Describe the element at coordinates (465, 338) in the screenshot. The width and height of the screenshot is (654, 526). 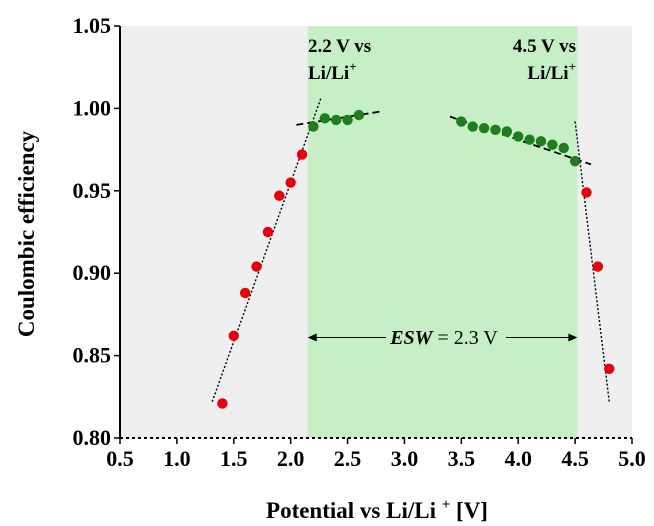
I see `esw-value: = 2.3 V` at that location.